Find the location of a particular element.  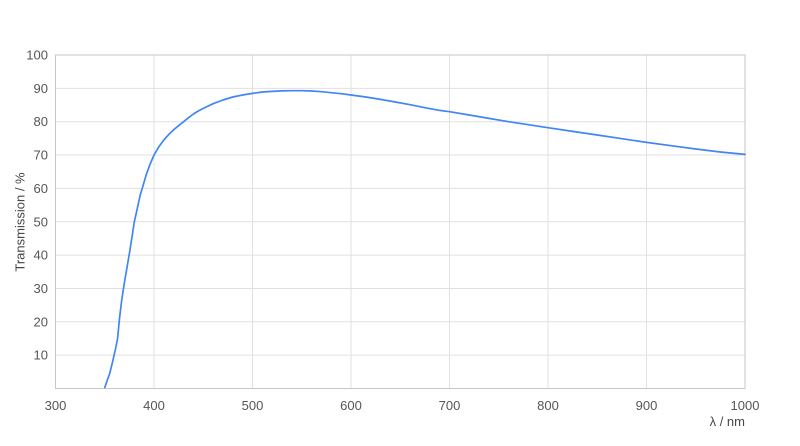

y-tick-label: 100 is located at coordinates (37, 55).